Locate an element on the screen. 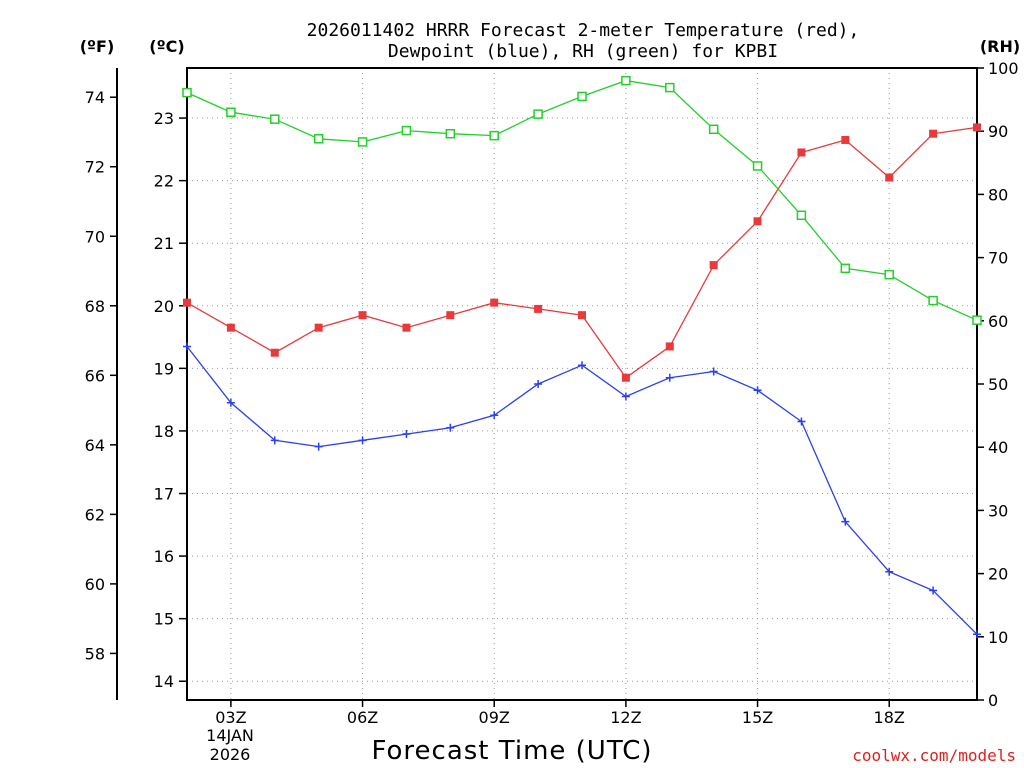  date-label-day: 14JAN is located at coordinates (230, 735).